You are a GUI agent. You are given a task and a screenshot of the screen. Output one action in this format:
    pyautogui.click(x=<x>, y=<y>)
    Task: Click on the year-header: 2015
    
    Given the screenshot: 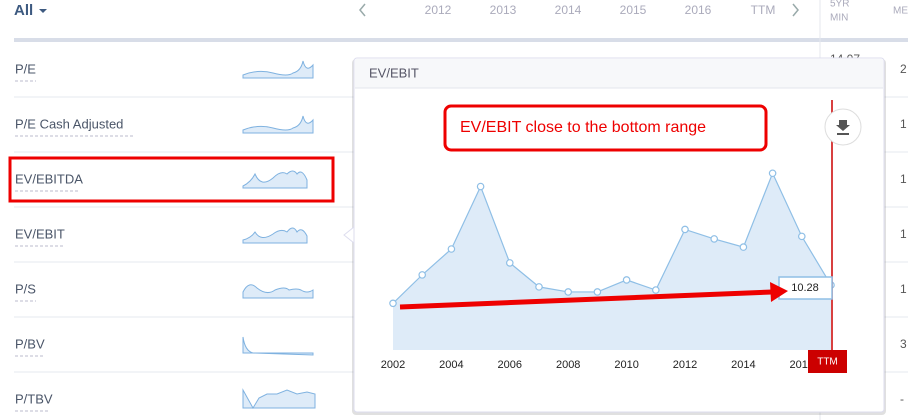 What is the action you would take?
    pyautogui.click(x=633, y=10)
    